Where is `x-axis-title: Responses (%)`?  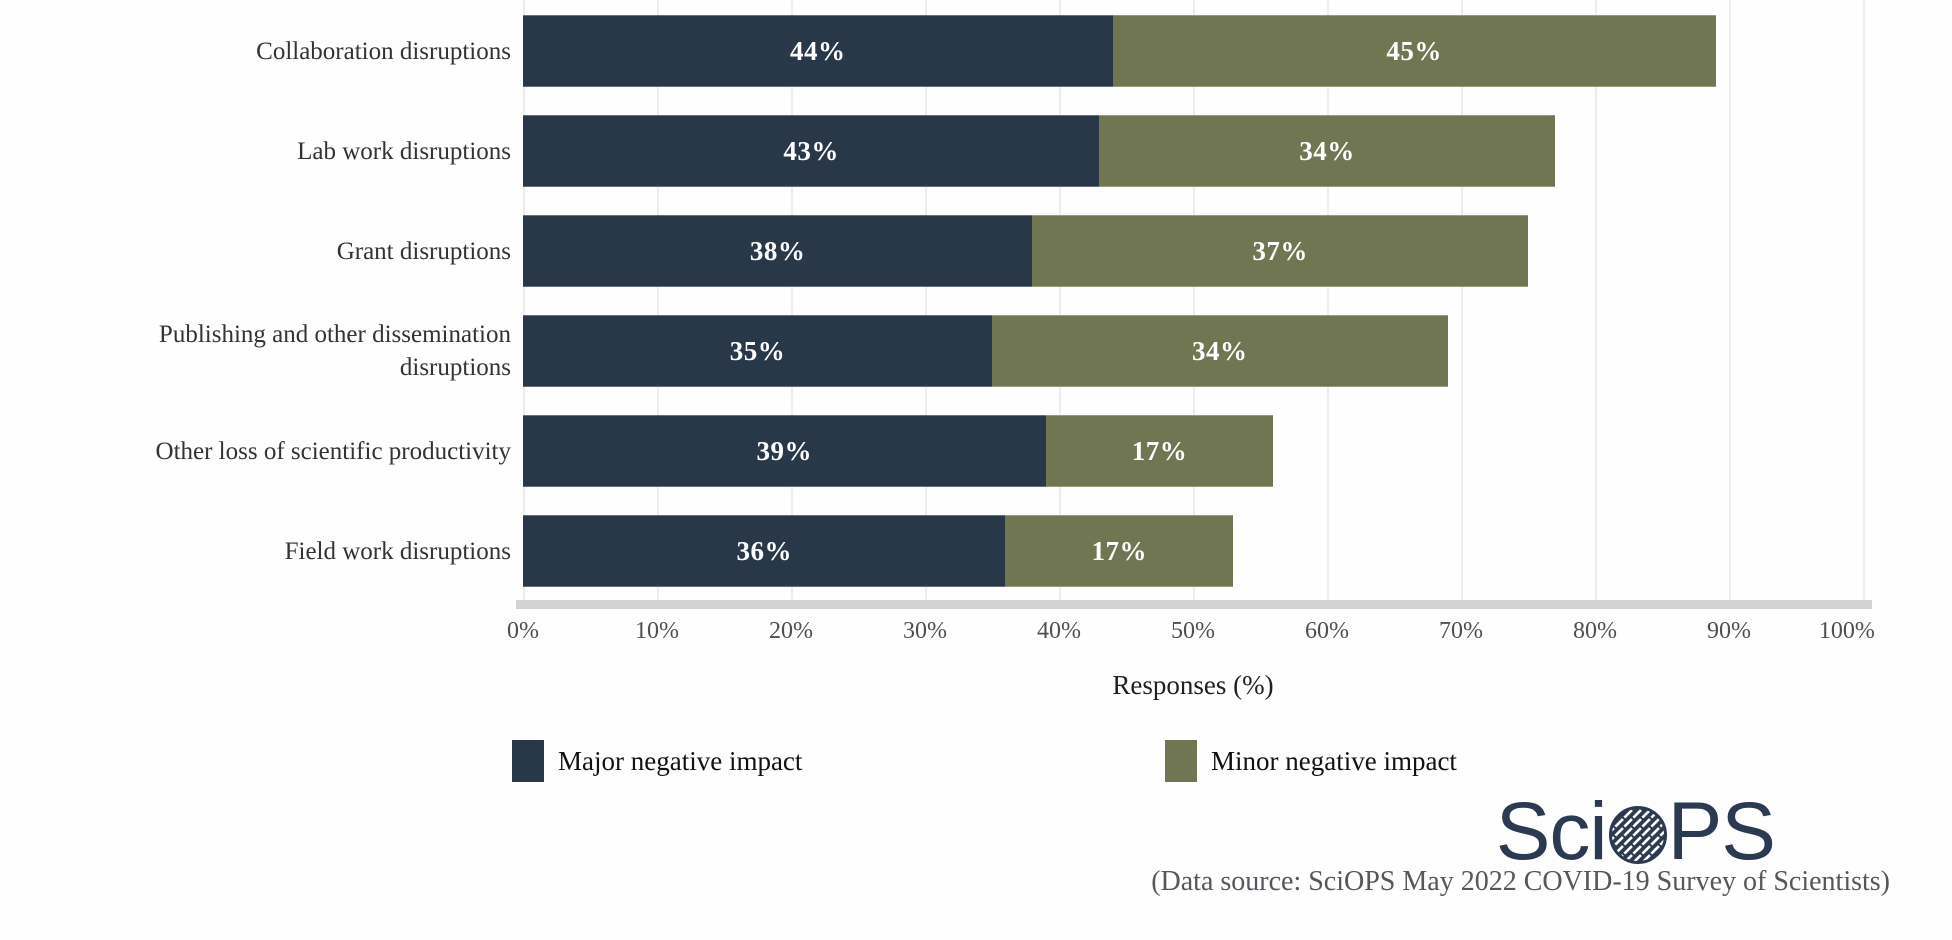
x-axis-title: Responses (%) is located at coordinates (1193, 685).